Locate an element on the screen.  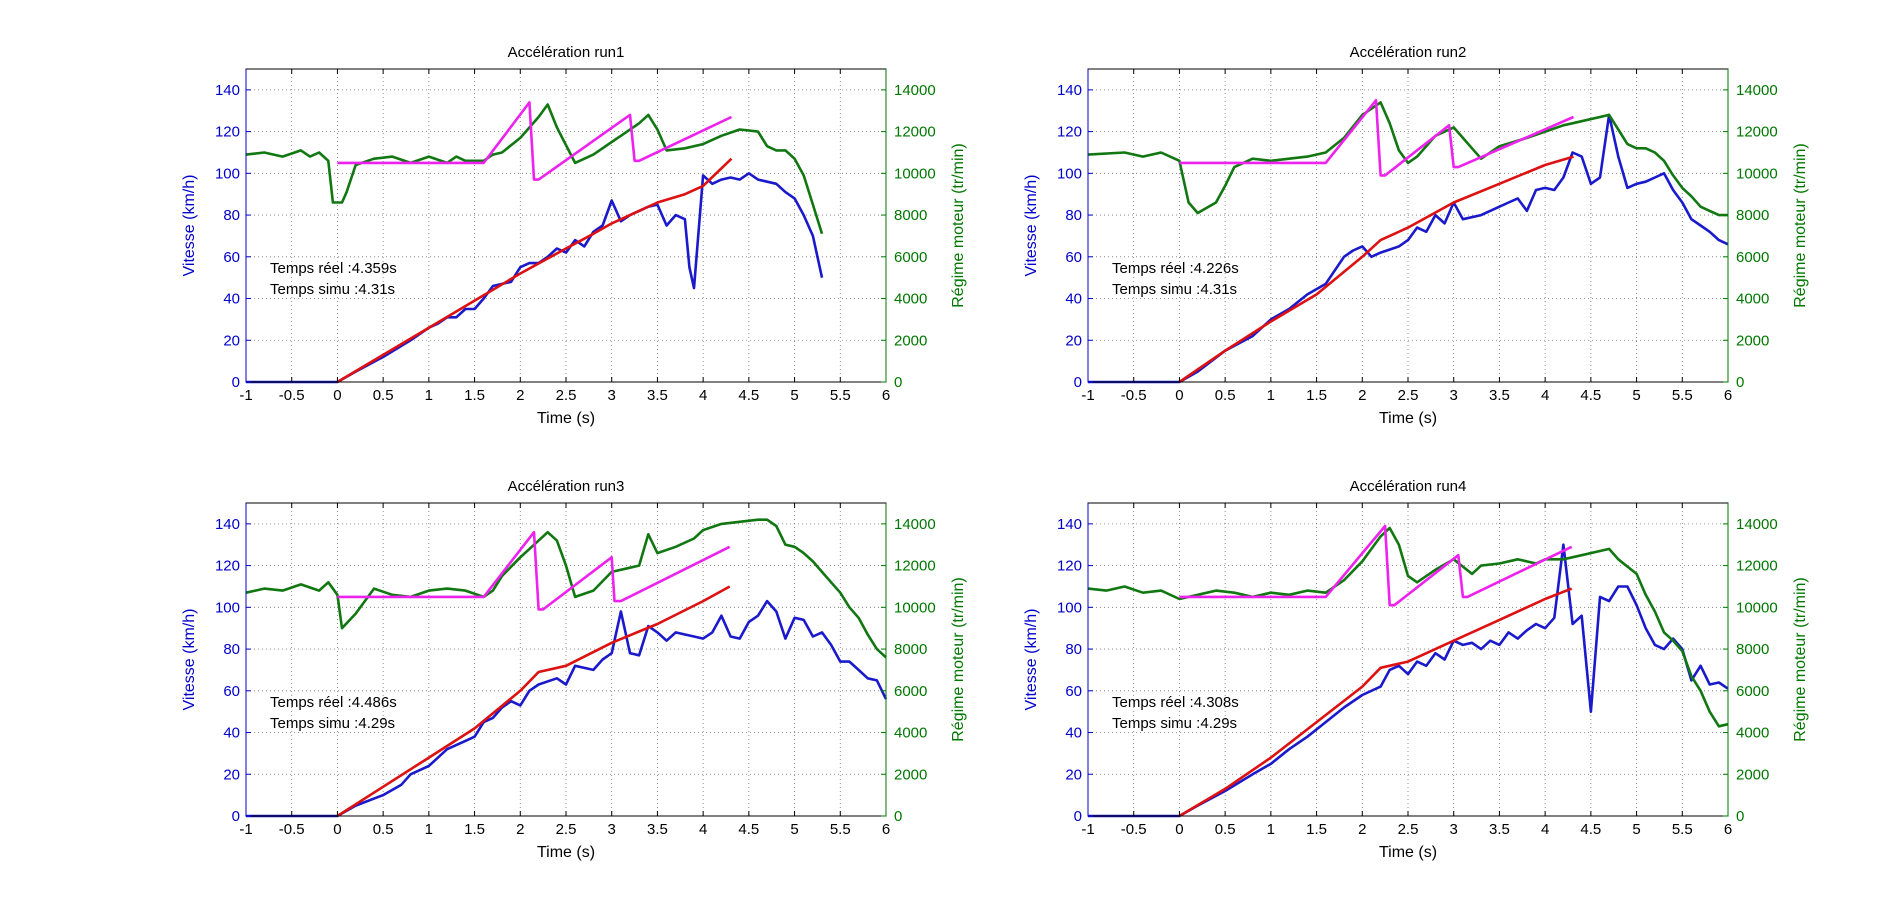
chart-title: Accélération run1 is located at coordinates (566, 52).